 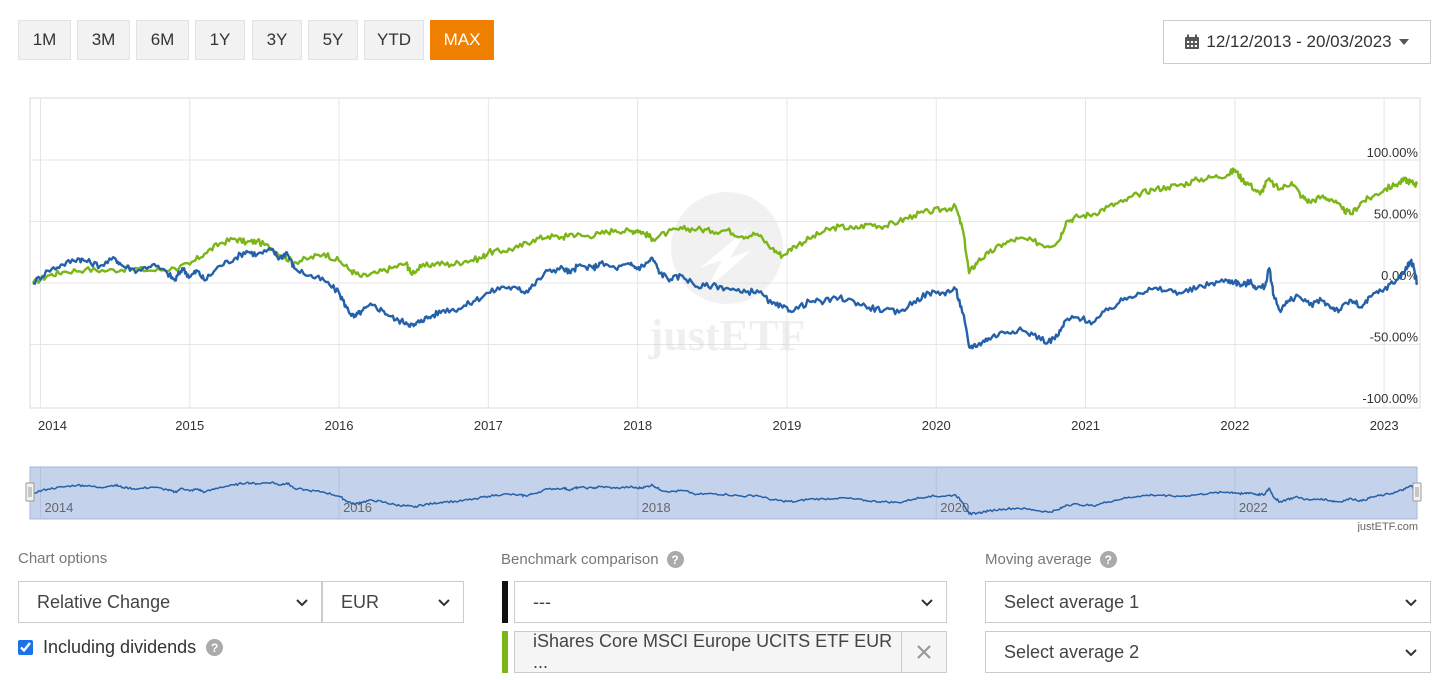 What do you see at coordinates (1038, 559) in the screenshot?
I see `moving-average-label: Moving average` at bounding box center [1038, 559].